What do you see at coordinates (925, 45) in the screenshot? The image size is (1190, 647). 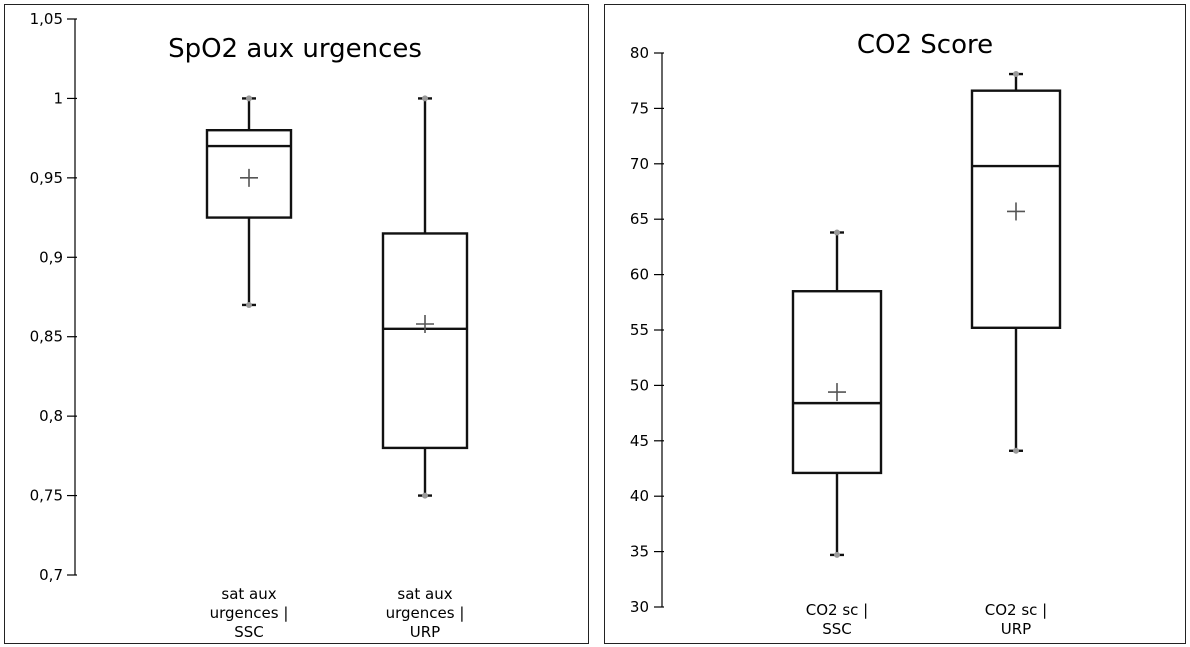 I see `chart-title: CO2 Score` at bounding box center [925, 45].